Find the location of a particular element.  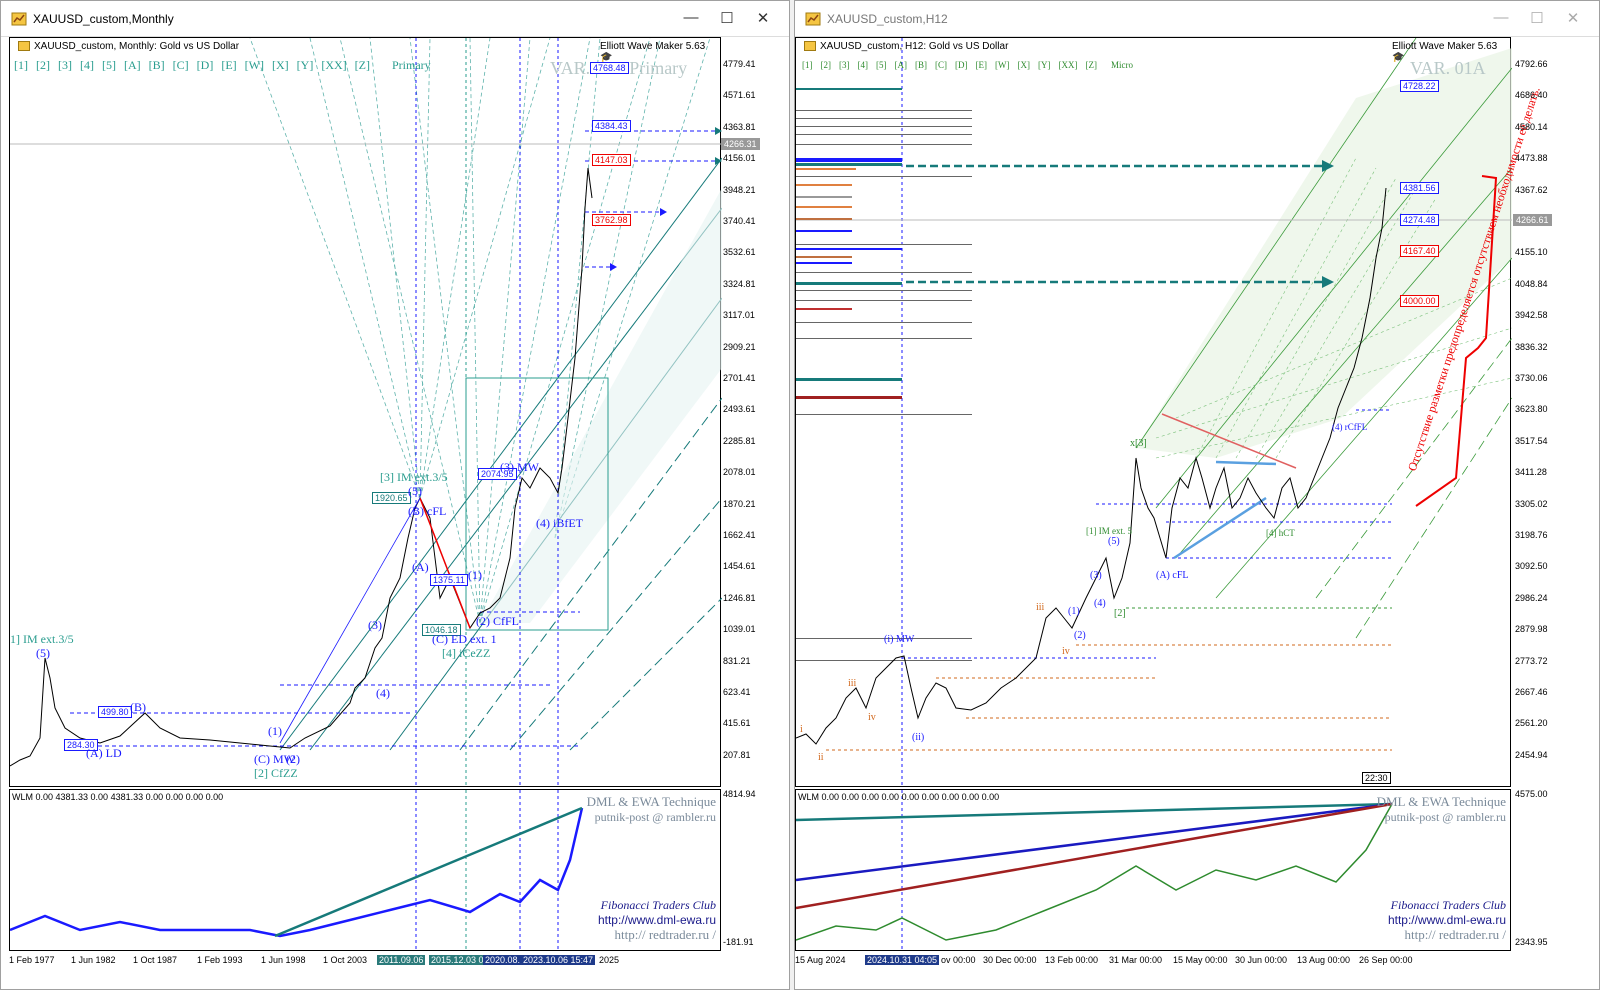

degree-micro: Micro is located at coordinates (1122, 65).